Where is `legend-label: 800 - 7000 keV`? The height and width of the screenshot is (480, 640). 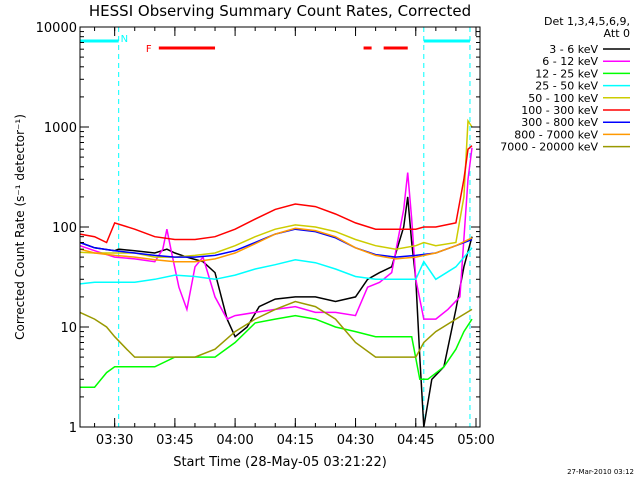
legend-label: 800 - 7000 keV is located at coordinates (556, 134).